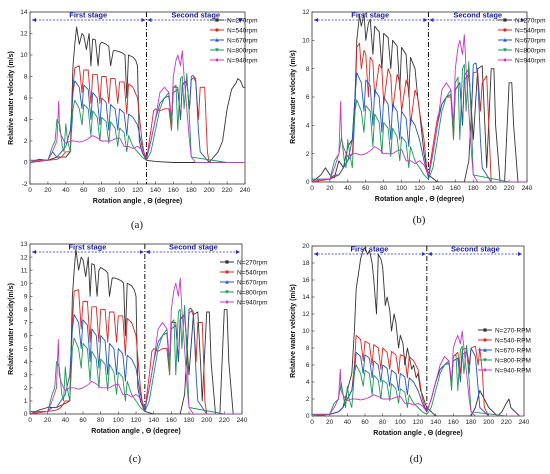 Image resolution: width=550 pixels, height=474 pixels. Describe the element at coordinates (306, 246) in the screenshot. I see `y-tick-label: 20` at that location.